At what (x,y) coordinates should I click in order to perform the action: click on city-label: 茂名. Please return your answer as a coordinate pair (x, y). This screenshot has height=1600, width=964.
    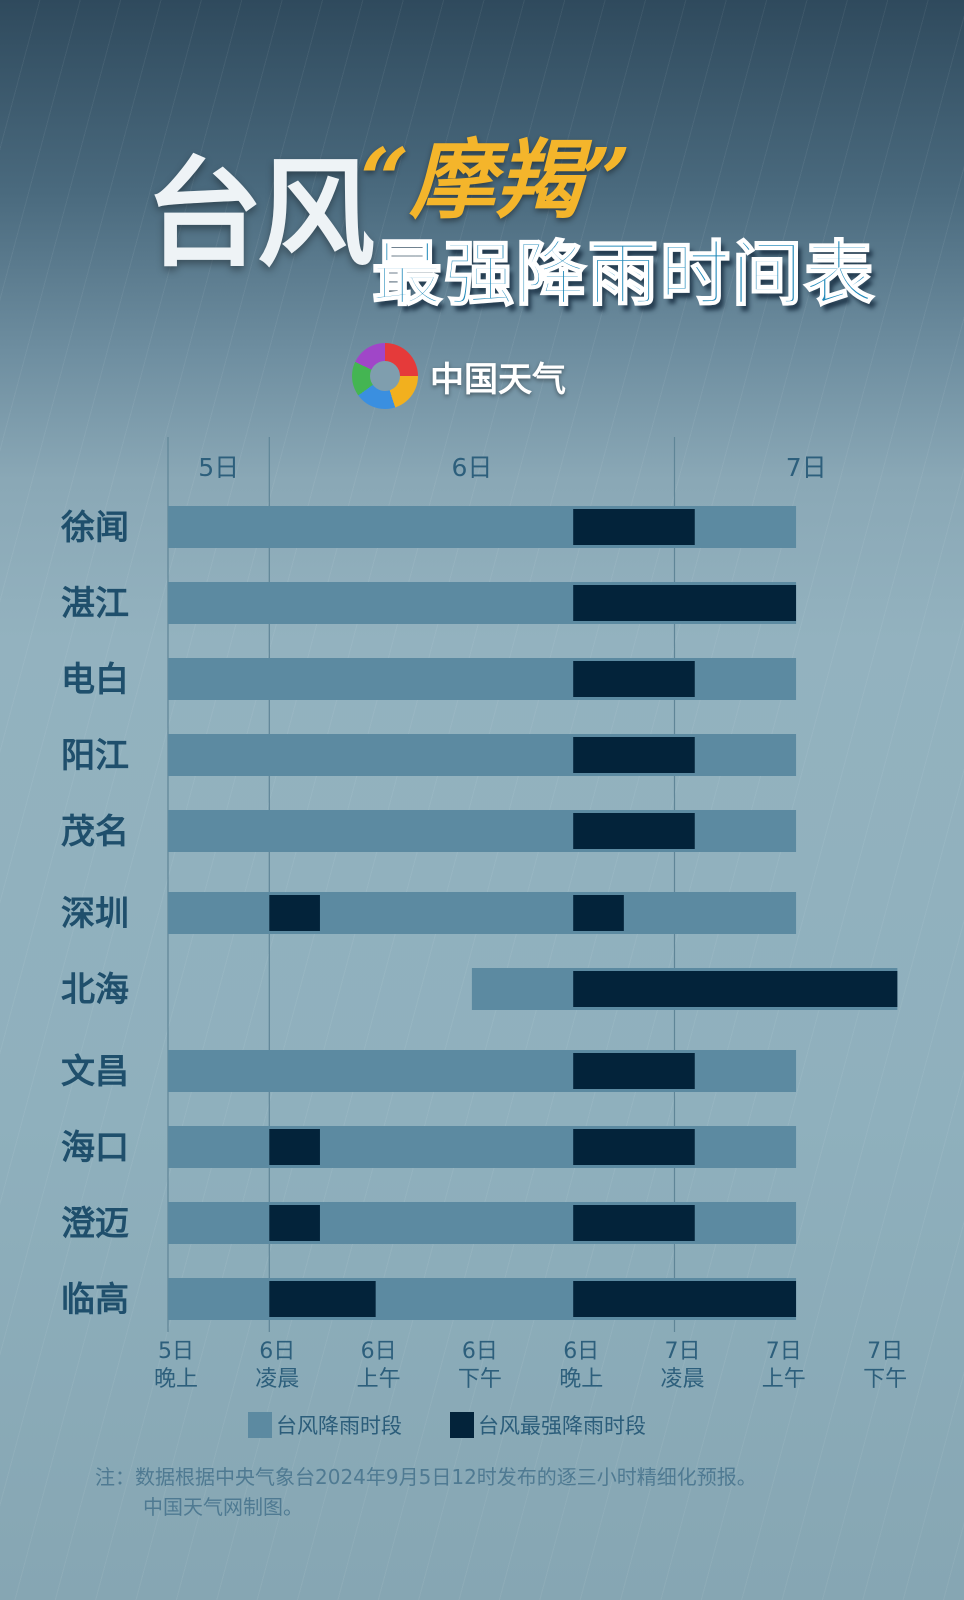
    Looking at the image, I should click on (95, 832).